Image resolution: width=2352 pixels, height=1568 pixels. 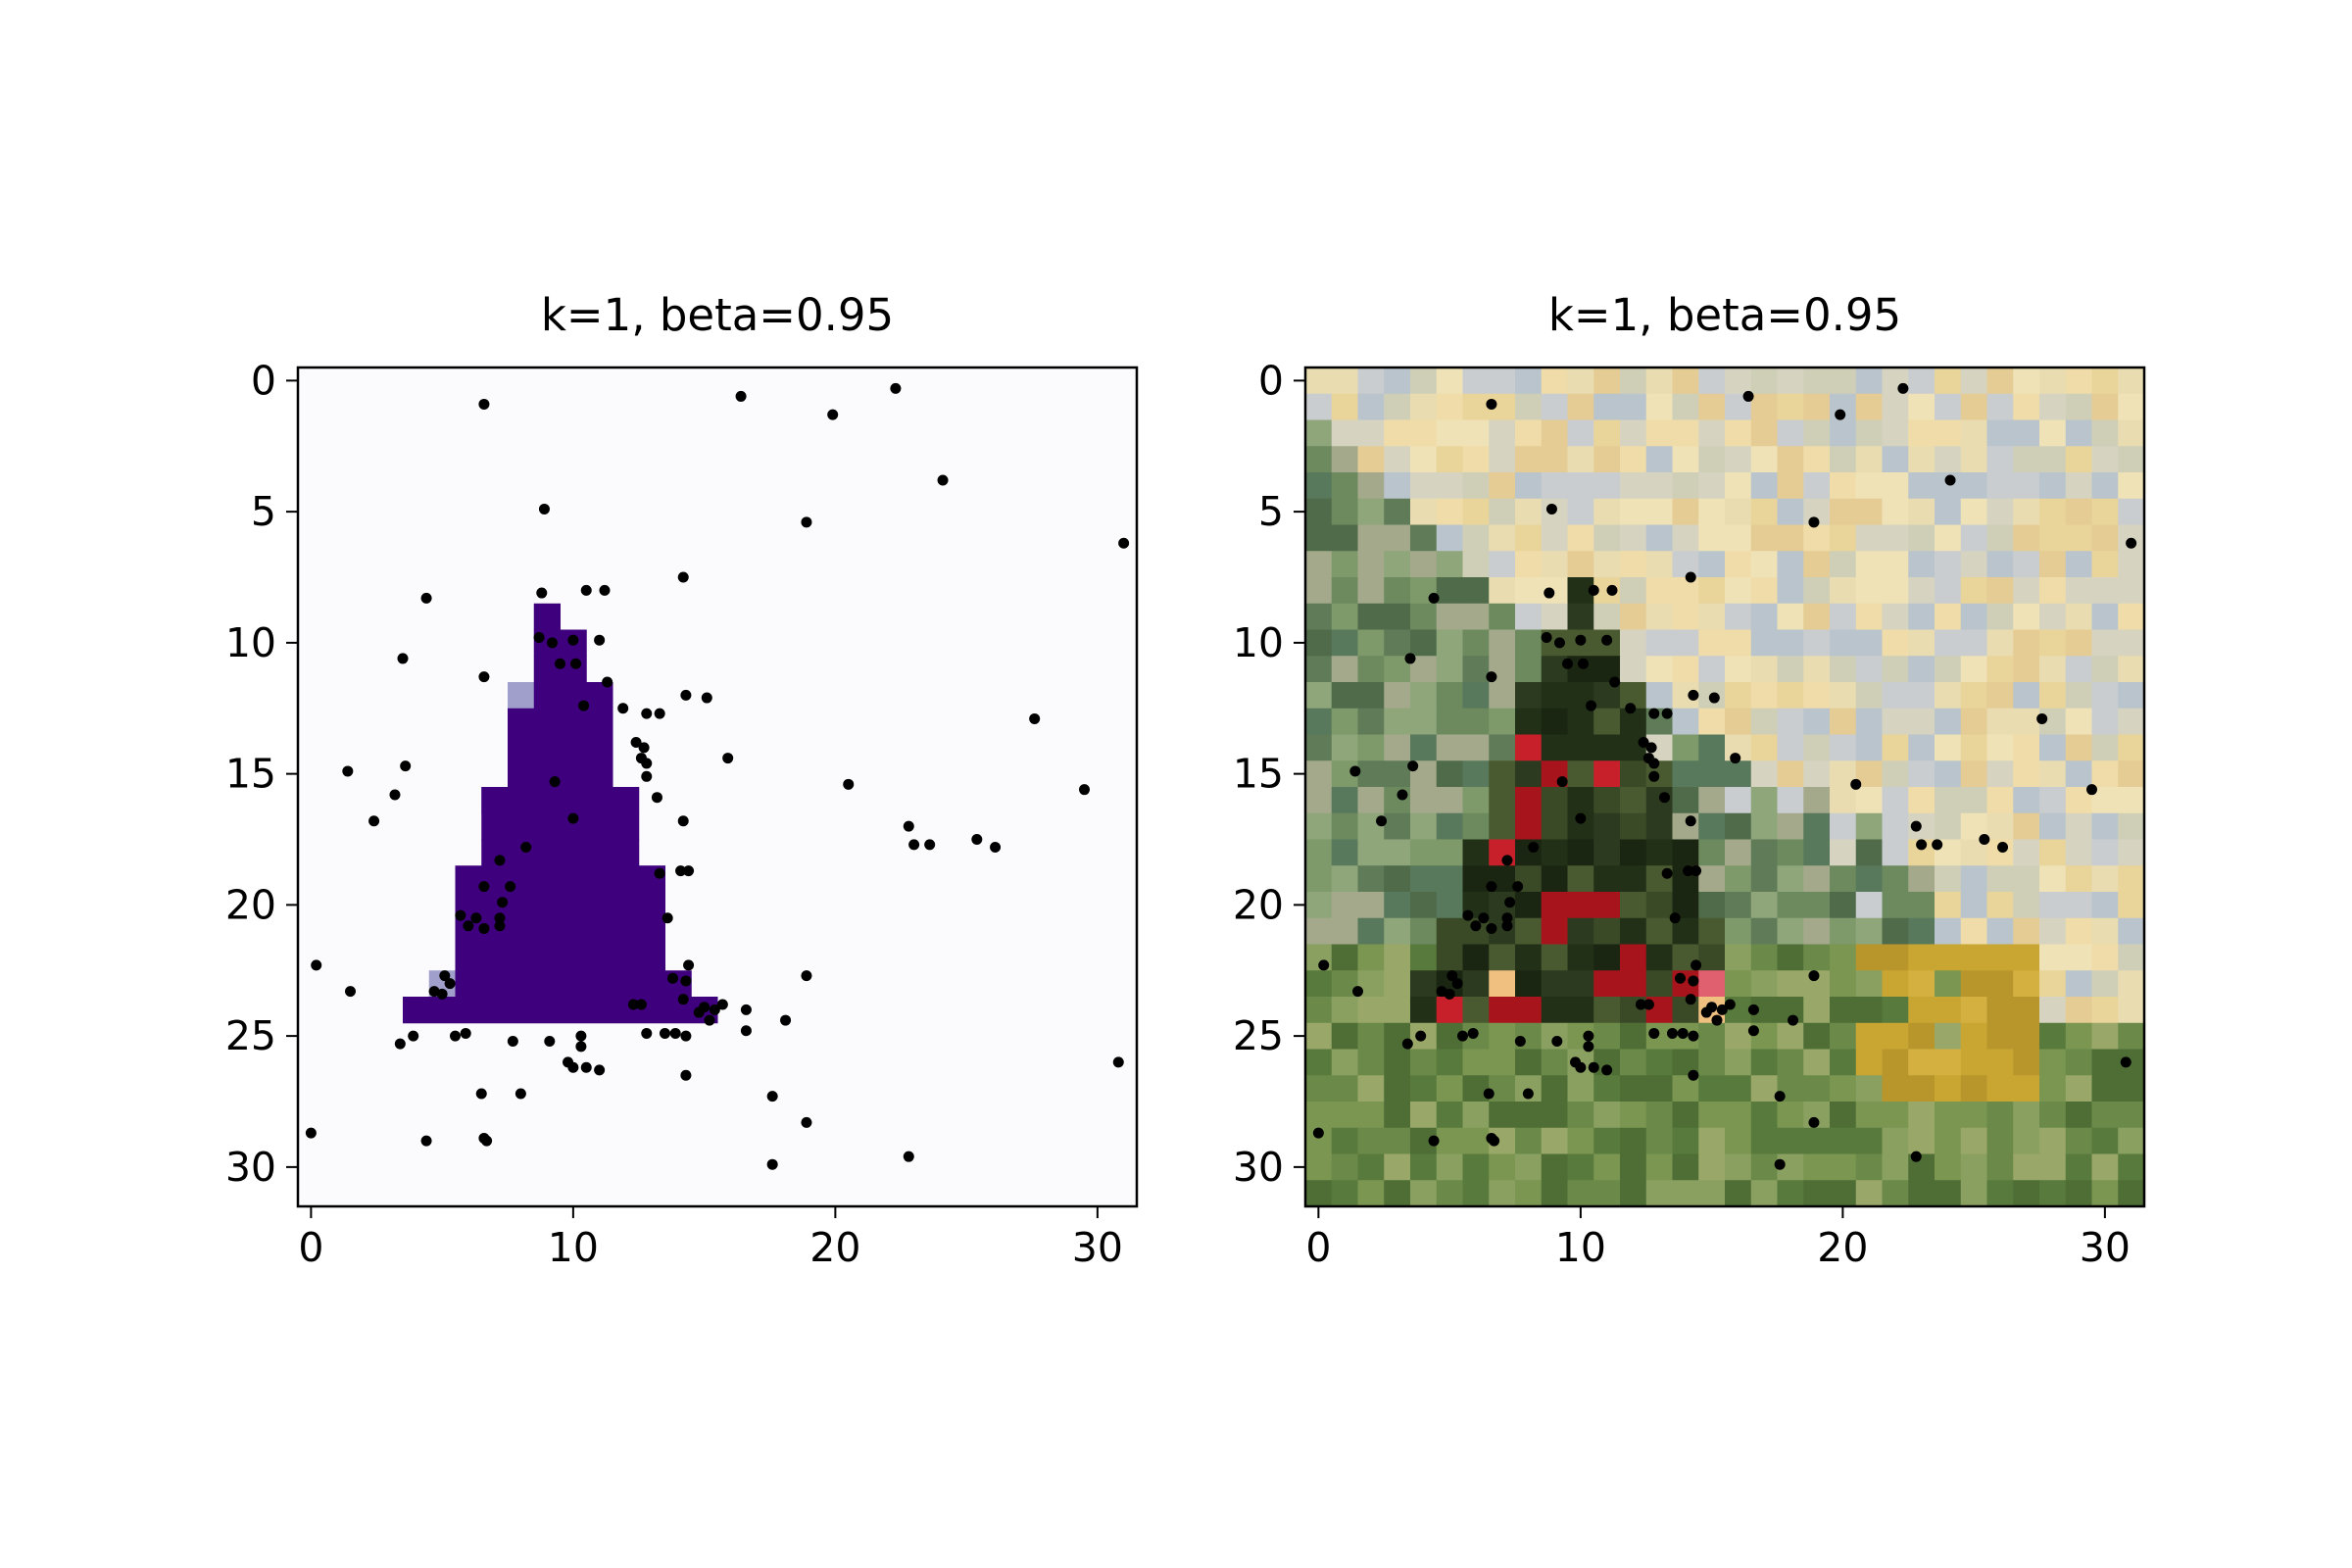 What do you see at coordinates (1258, 642) in the screenshot?
I see `y-tick-label: 10` at bounding box center [1258, 642].